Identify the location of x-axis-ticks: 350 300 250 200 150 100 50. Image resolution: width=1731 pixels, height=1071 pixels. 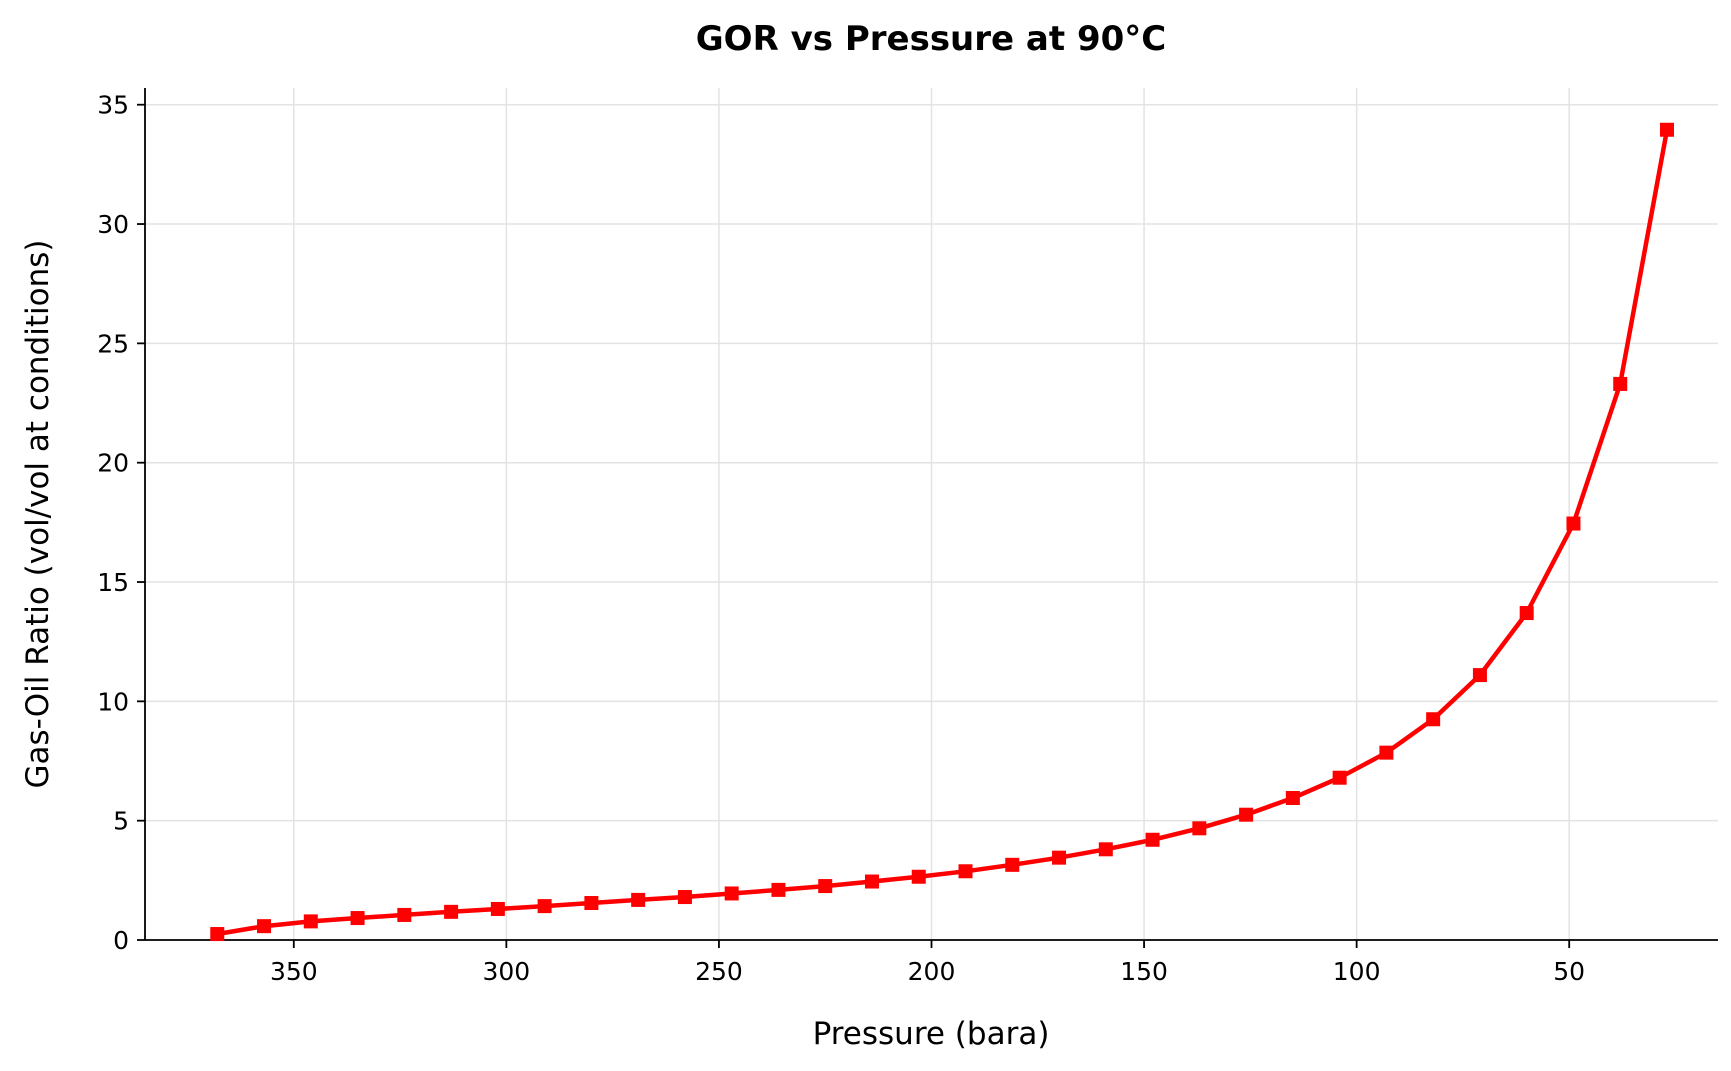
(927, 963).